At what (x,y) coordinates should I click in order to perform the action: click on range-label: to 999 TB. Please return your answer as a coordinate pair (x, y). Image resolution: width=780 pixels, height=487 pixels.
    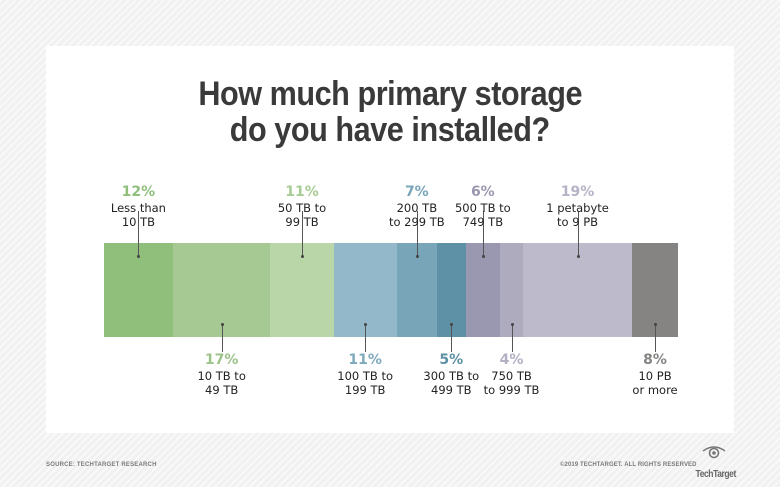
    Looking at the image, I should click on (511, 390).